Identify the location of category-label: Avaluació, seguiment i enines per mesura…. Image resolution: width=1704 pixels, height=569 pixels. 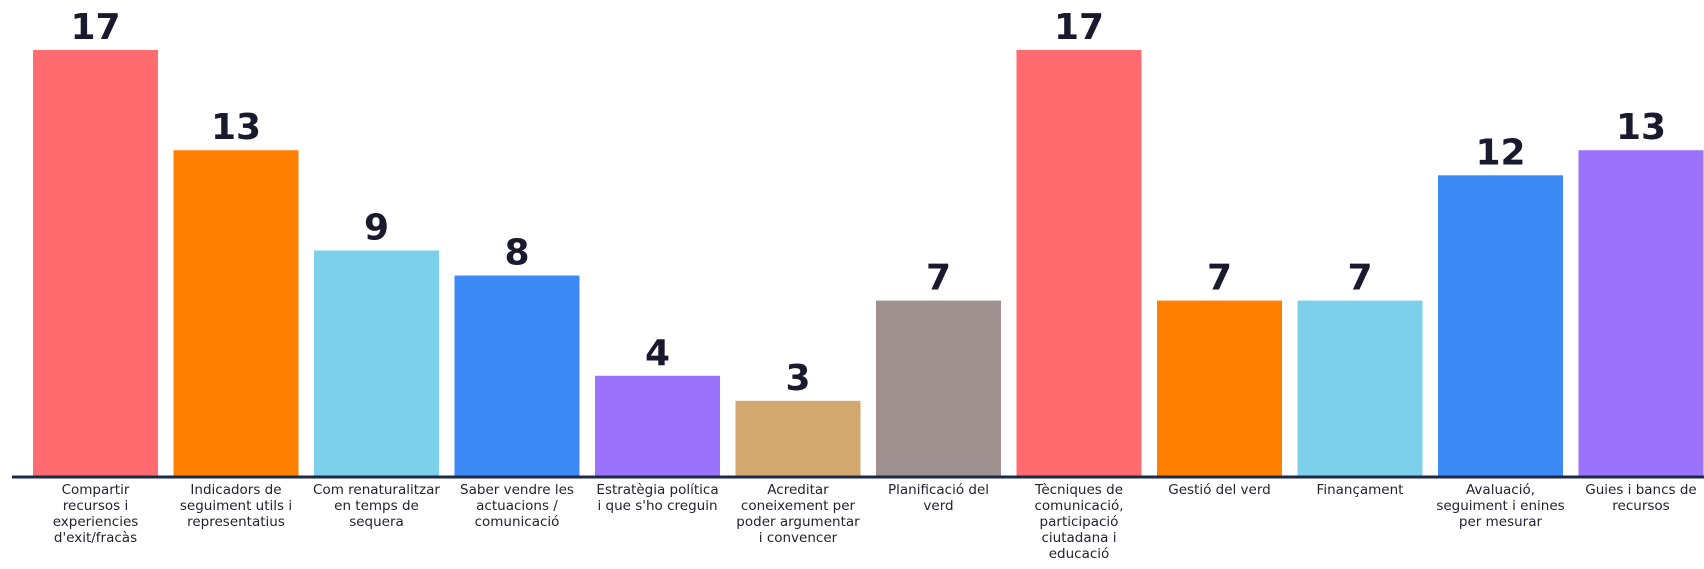
(1500, 506).